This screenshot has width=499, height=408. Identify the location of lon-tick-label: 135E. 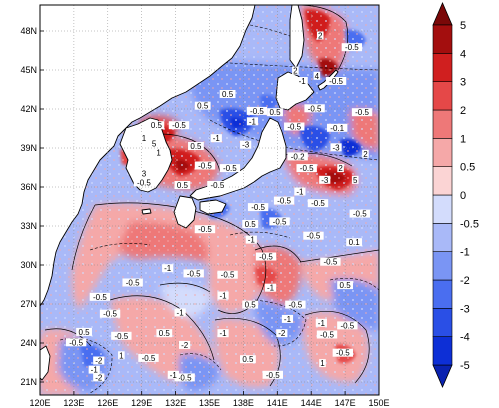
(209, 403).